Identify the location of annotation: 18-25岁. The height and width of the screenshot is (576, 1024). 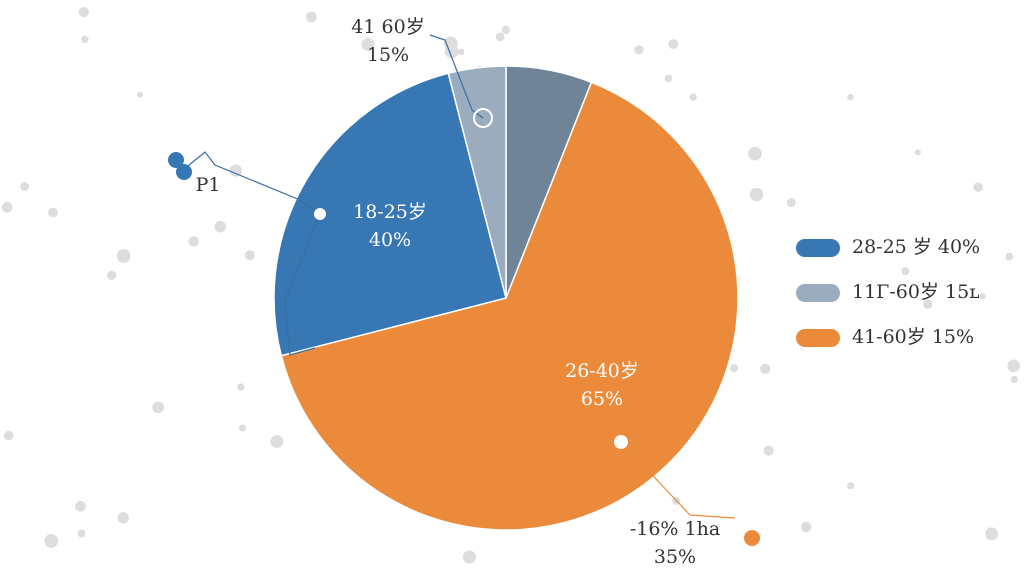
(390, 212).